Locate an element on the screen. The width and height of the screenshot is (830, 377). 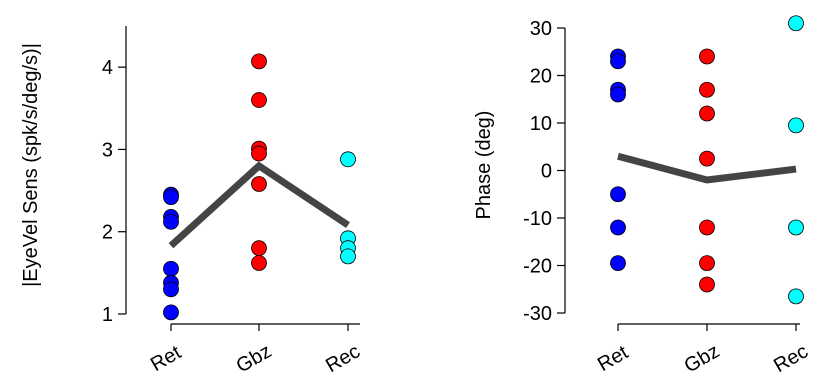
y-tick-label: -10 is located at coordinates (537, 219).